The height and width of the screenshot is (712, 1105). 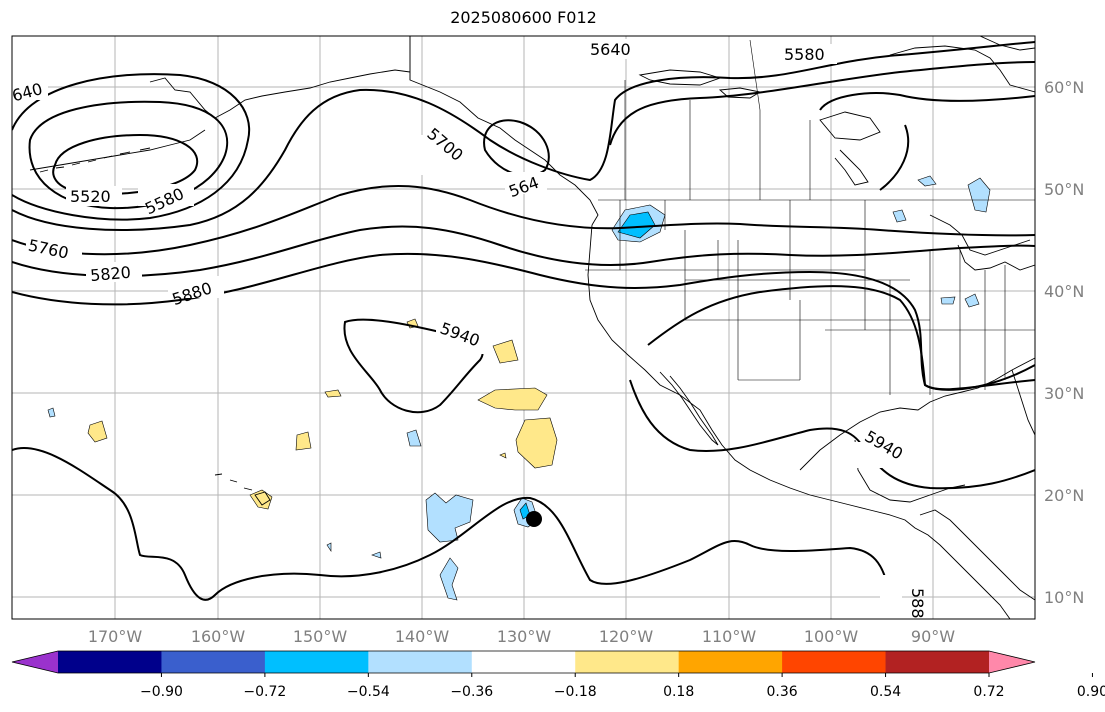 I want to click on lon-label-140: 140°W, so click(x=422, y=636).